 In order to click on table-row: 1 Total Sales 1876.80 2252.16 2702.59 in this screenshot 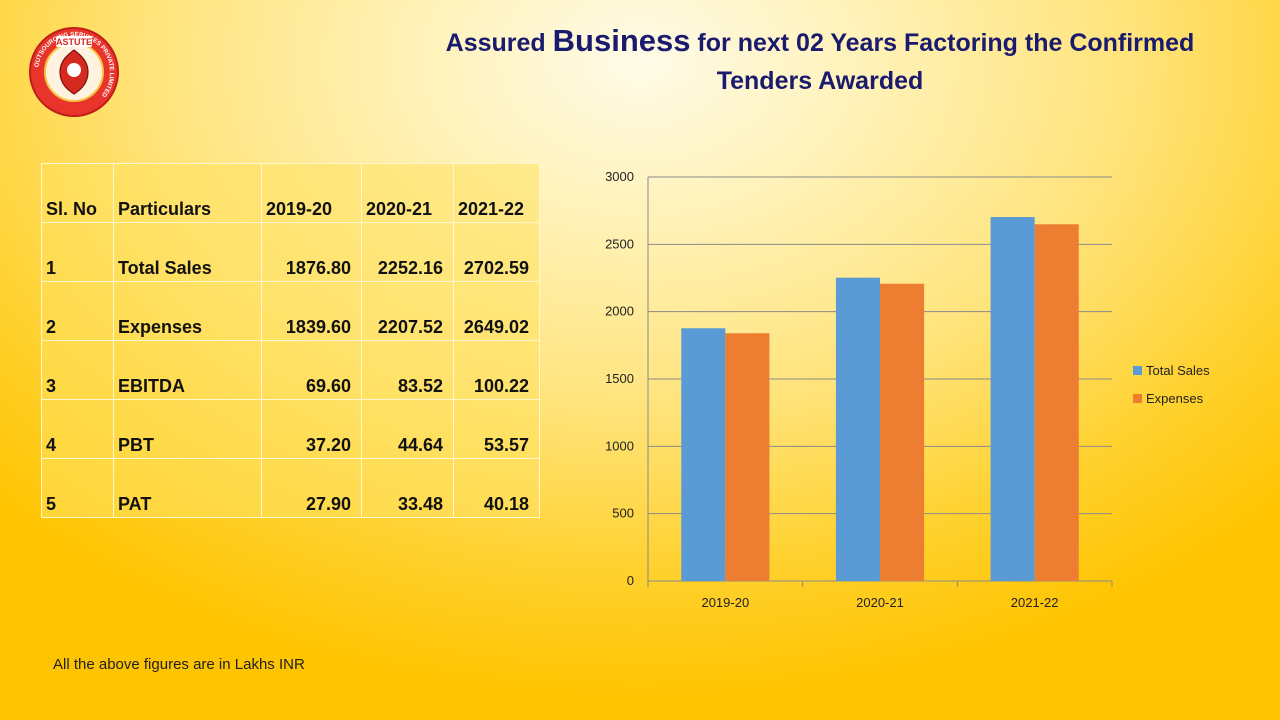, I will do `click(290, 252)`.